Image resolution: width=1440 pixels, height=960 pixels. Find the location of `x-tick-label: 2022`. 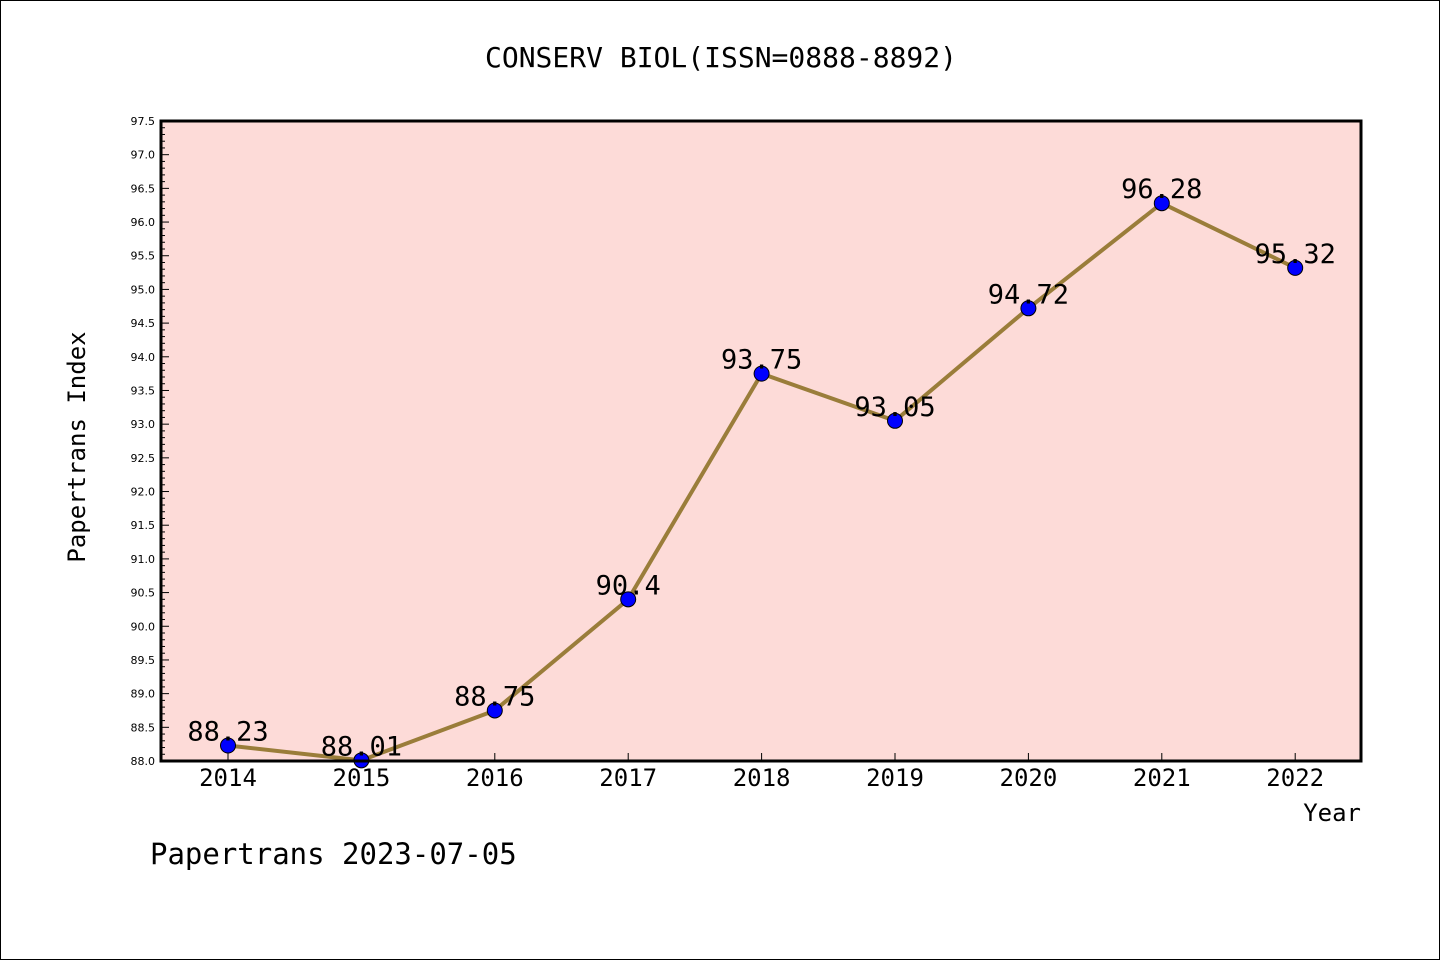

x-tick-label: 2022 is located at coordinates (1295, 778).